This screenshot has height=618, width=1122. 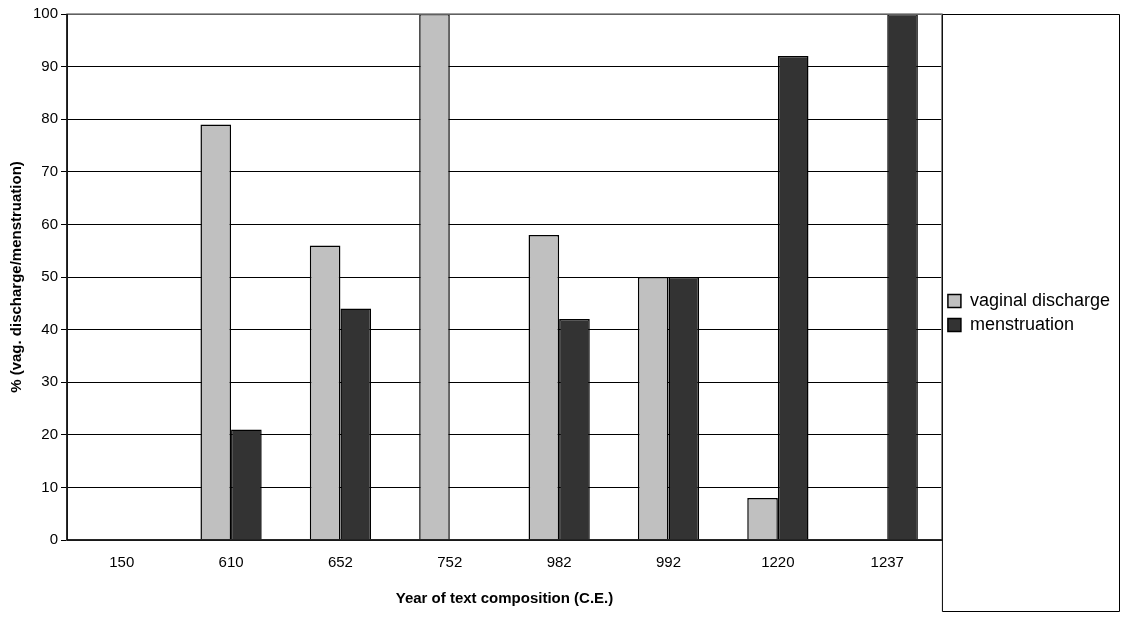 What do you see at coordinates (54, 539) in the screenshot?
I see `y-tick-label: 0` at bounding box center [54, 539].